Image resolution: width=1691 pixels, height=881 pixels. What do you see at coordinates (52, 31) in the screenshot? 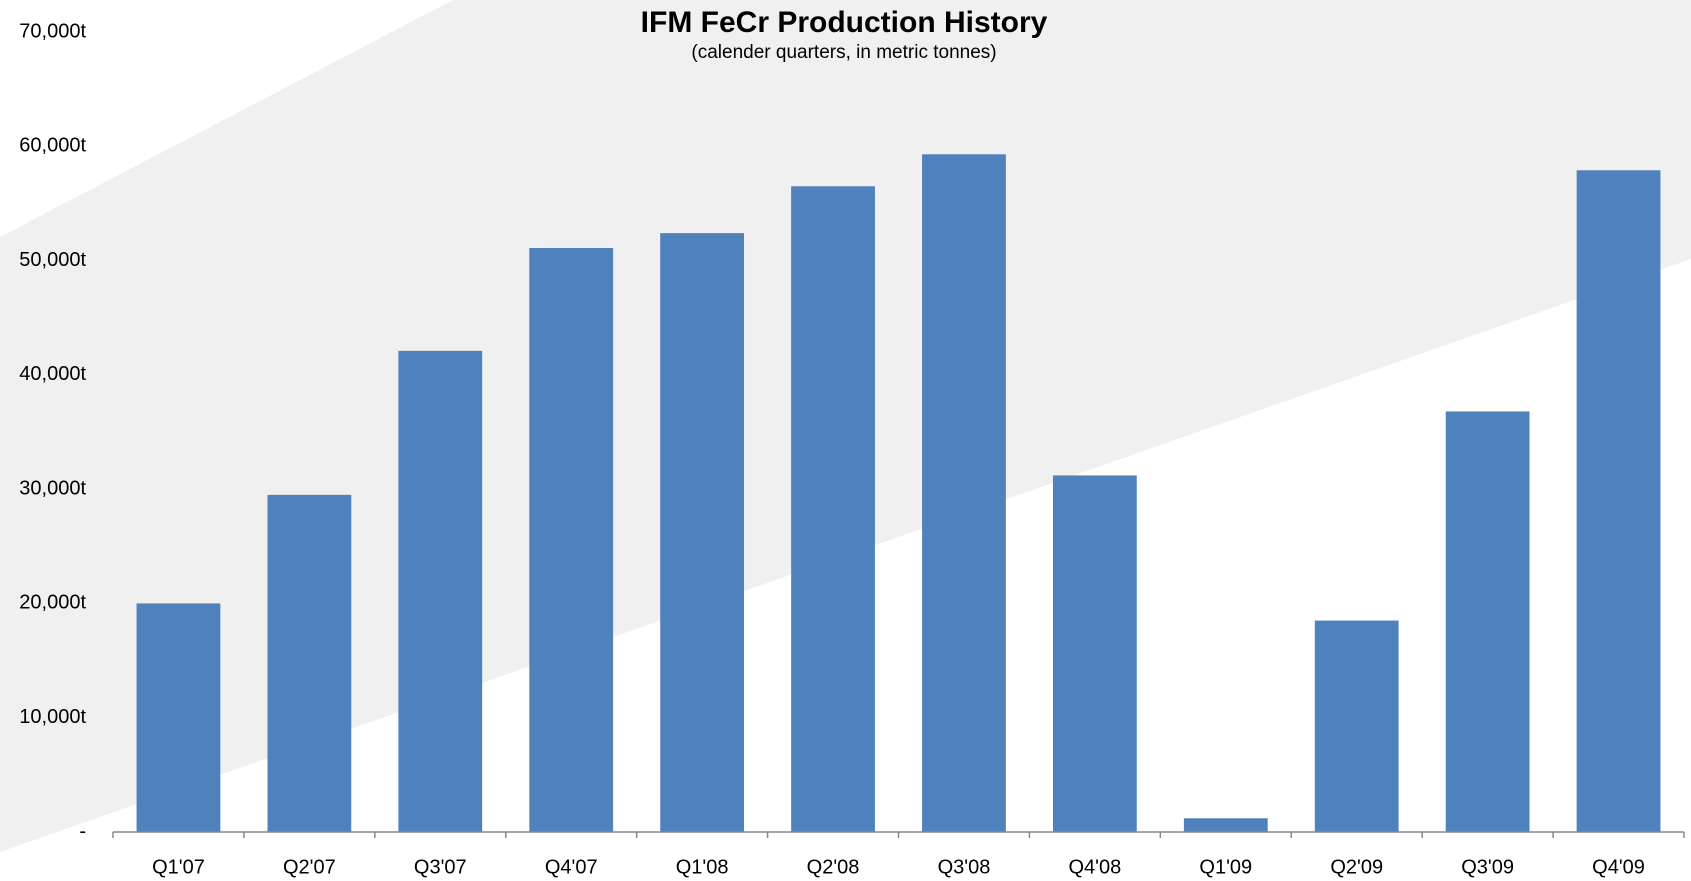
I see `y-tick-label: 70,000t` at bounding box center [52, 31].